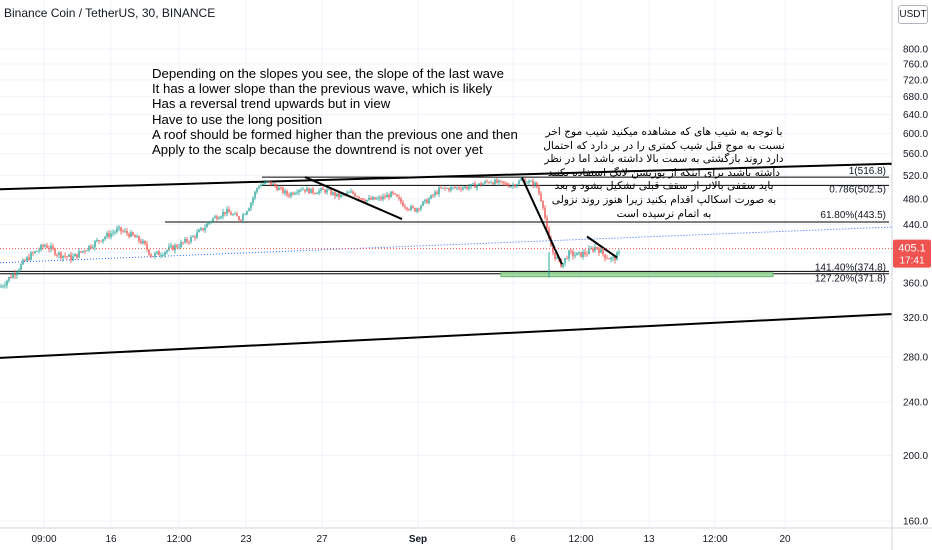 Image resolution: width=932 pixels, height=550 pixels. Describe the element at coordinates (110, 13) in the screenshot. I see `symbol-title: Binance Coin / TetherUS, 30, BINANCE` at that location.